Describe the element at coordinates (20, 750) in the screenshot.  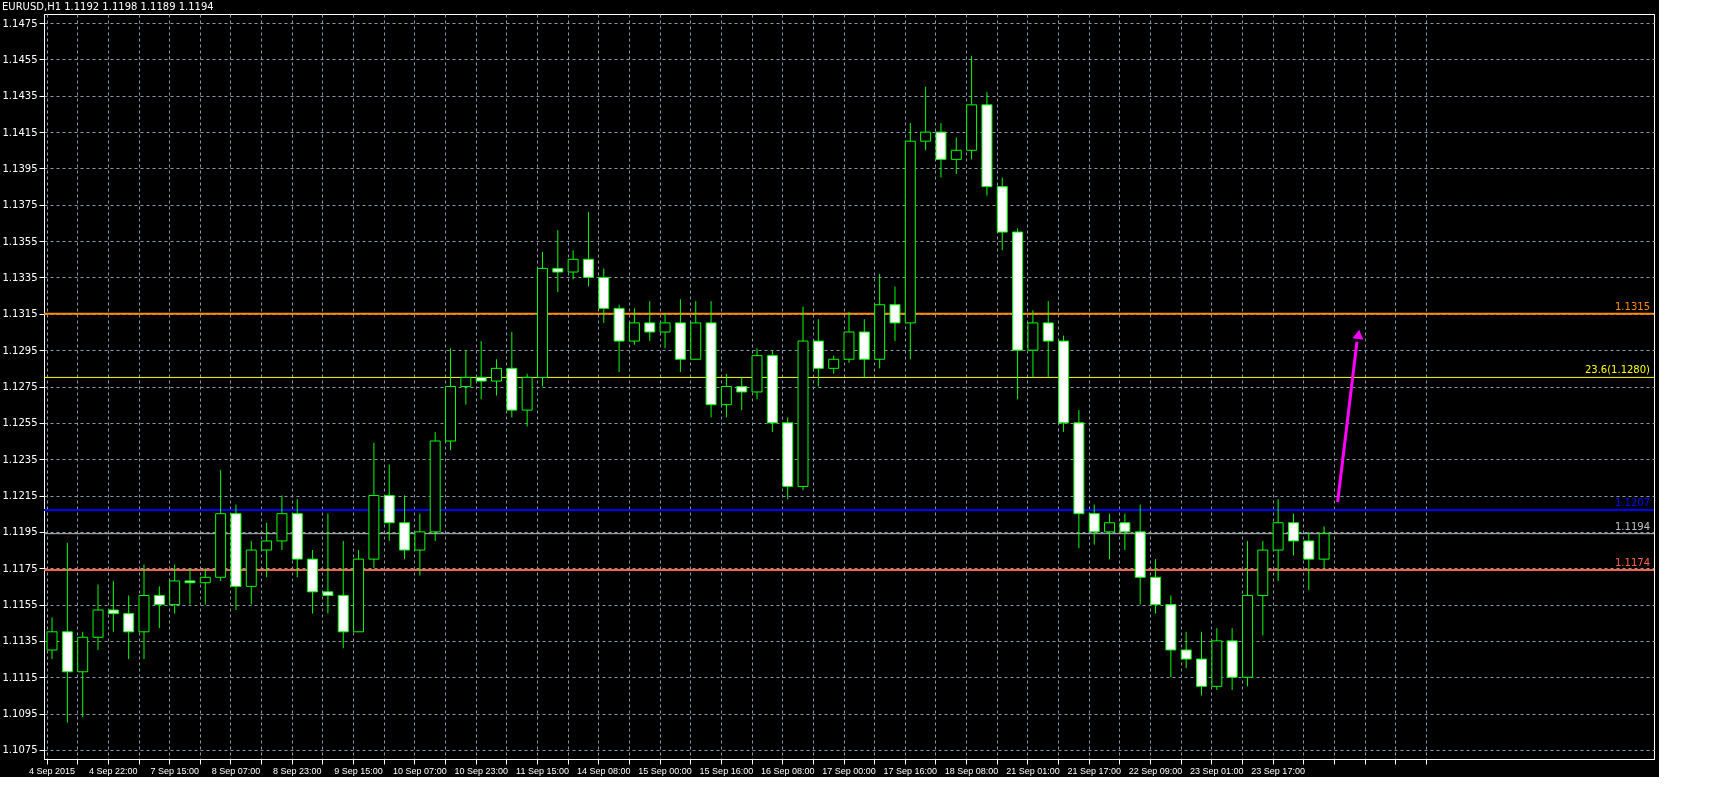
I see `y-tick-label: 1.1075` at that location.